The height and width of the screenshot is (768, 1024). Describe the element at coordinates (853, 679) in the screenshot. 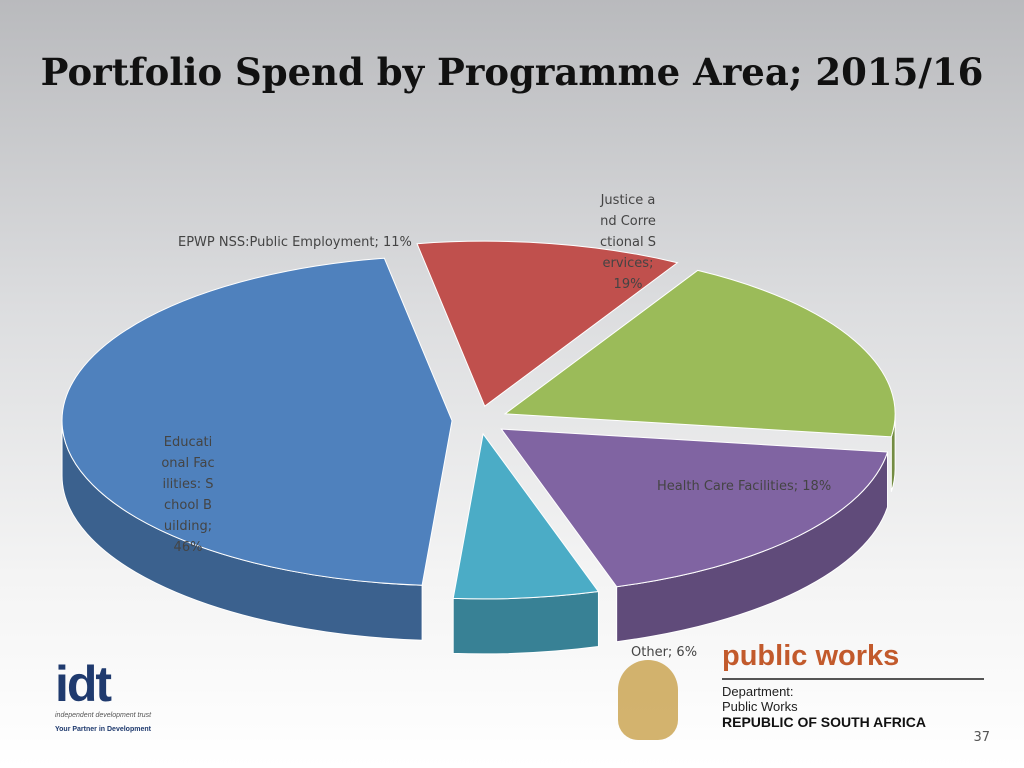

I see `divider` at that location.